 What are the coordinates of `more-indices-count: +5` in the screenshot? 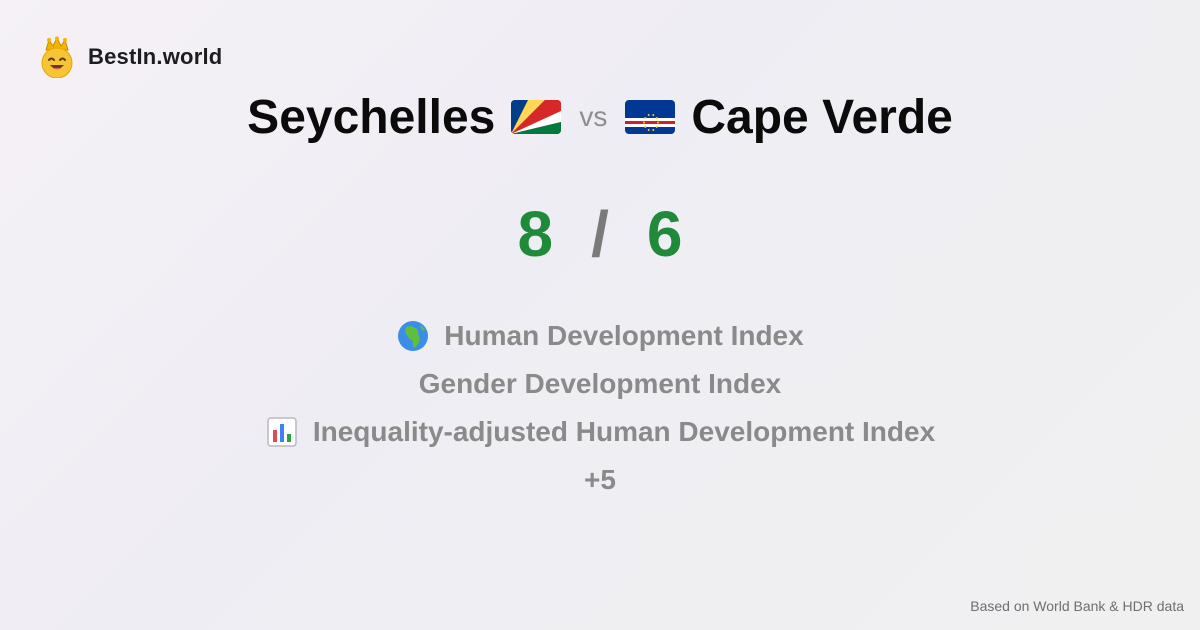 It's located at (600, 480).